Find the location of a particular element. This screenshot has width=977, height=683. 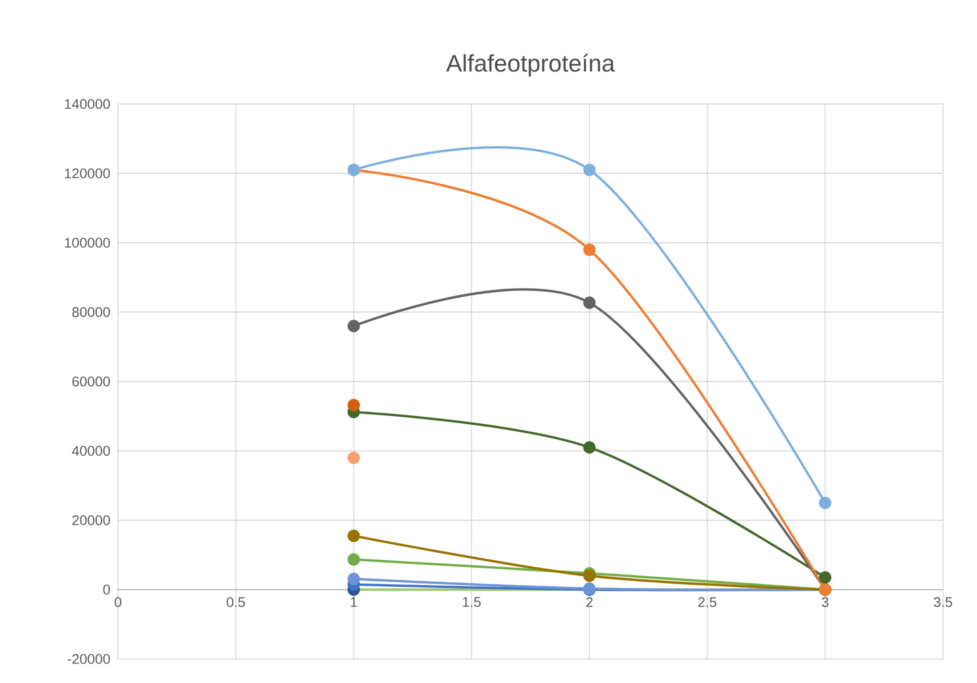

x-tick-label: 2.5 is located at coordinates (707, 602).